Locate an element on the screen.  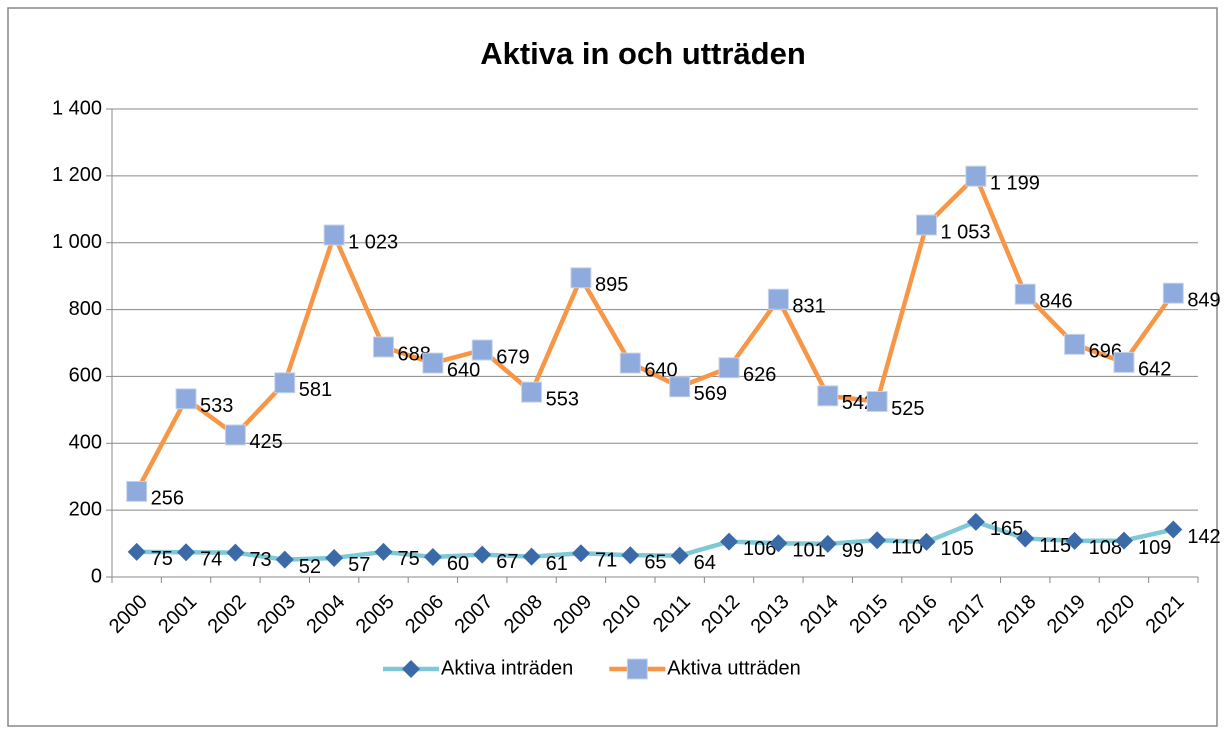
data-label: 60 is located at coordinates (458, 564).